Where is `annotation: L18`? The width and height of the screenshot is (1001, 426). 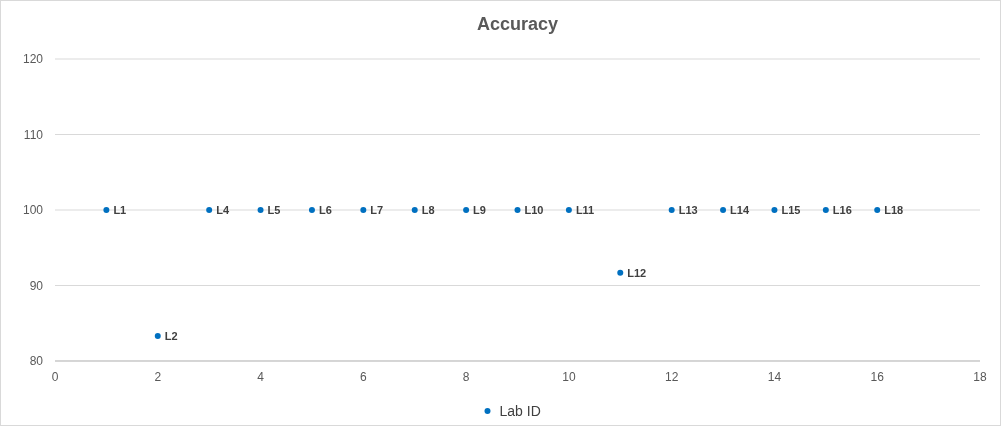
annotation: L18 is located at coordinates (894, 209).